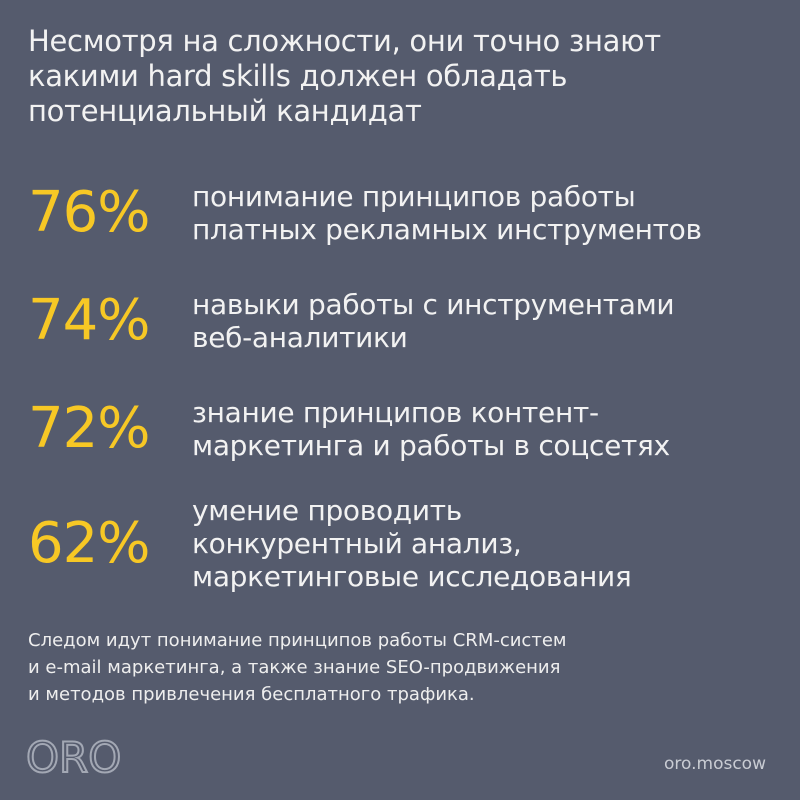  Describe the element at coordinates (414, 196) in the screenshot. I see `skill-line: понимание принципов работы` at that location.